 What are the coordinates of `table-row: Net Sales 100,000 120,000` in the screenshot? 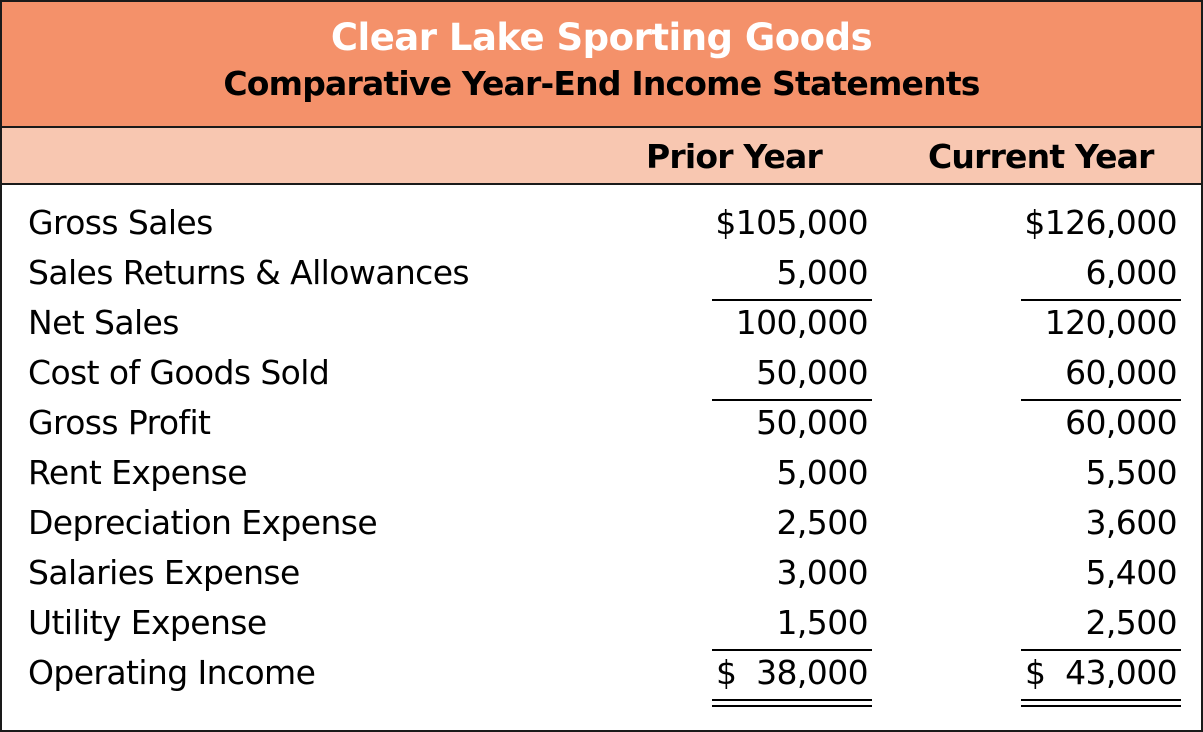 It's located at (601, 328).